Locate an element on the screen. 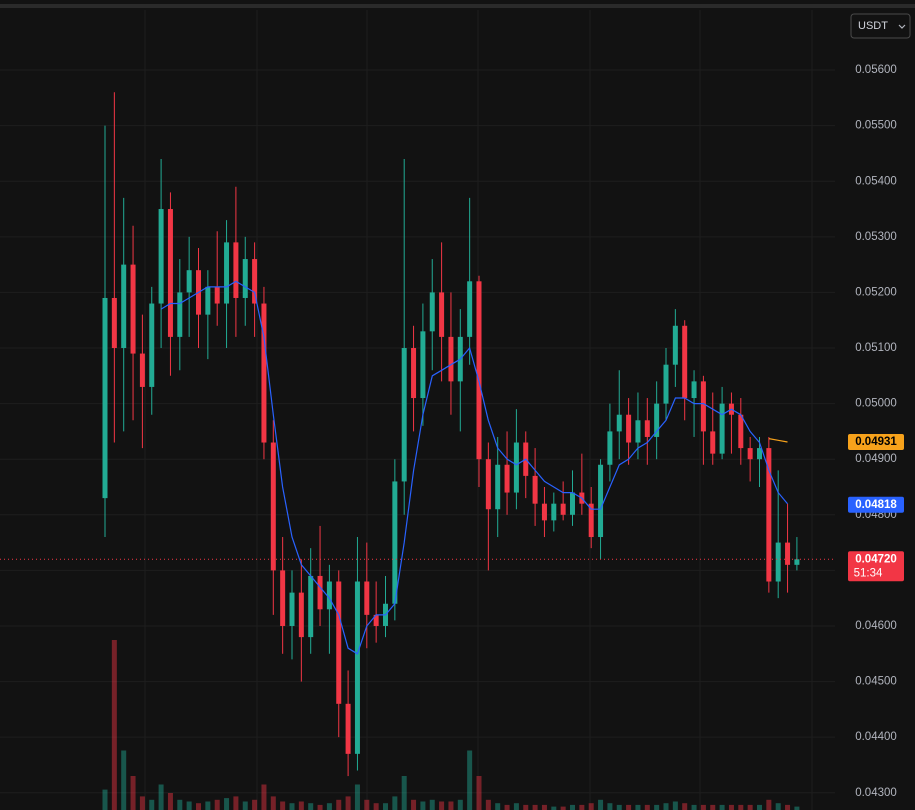  y-tick-label: 0.05200 is located at coordinates (876, 292).